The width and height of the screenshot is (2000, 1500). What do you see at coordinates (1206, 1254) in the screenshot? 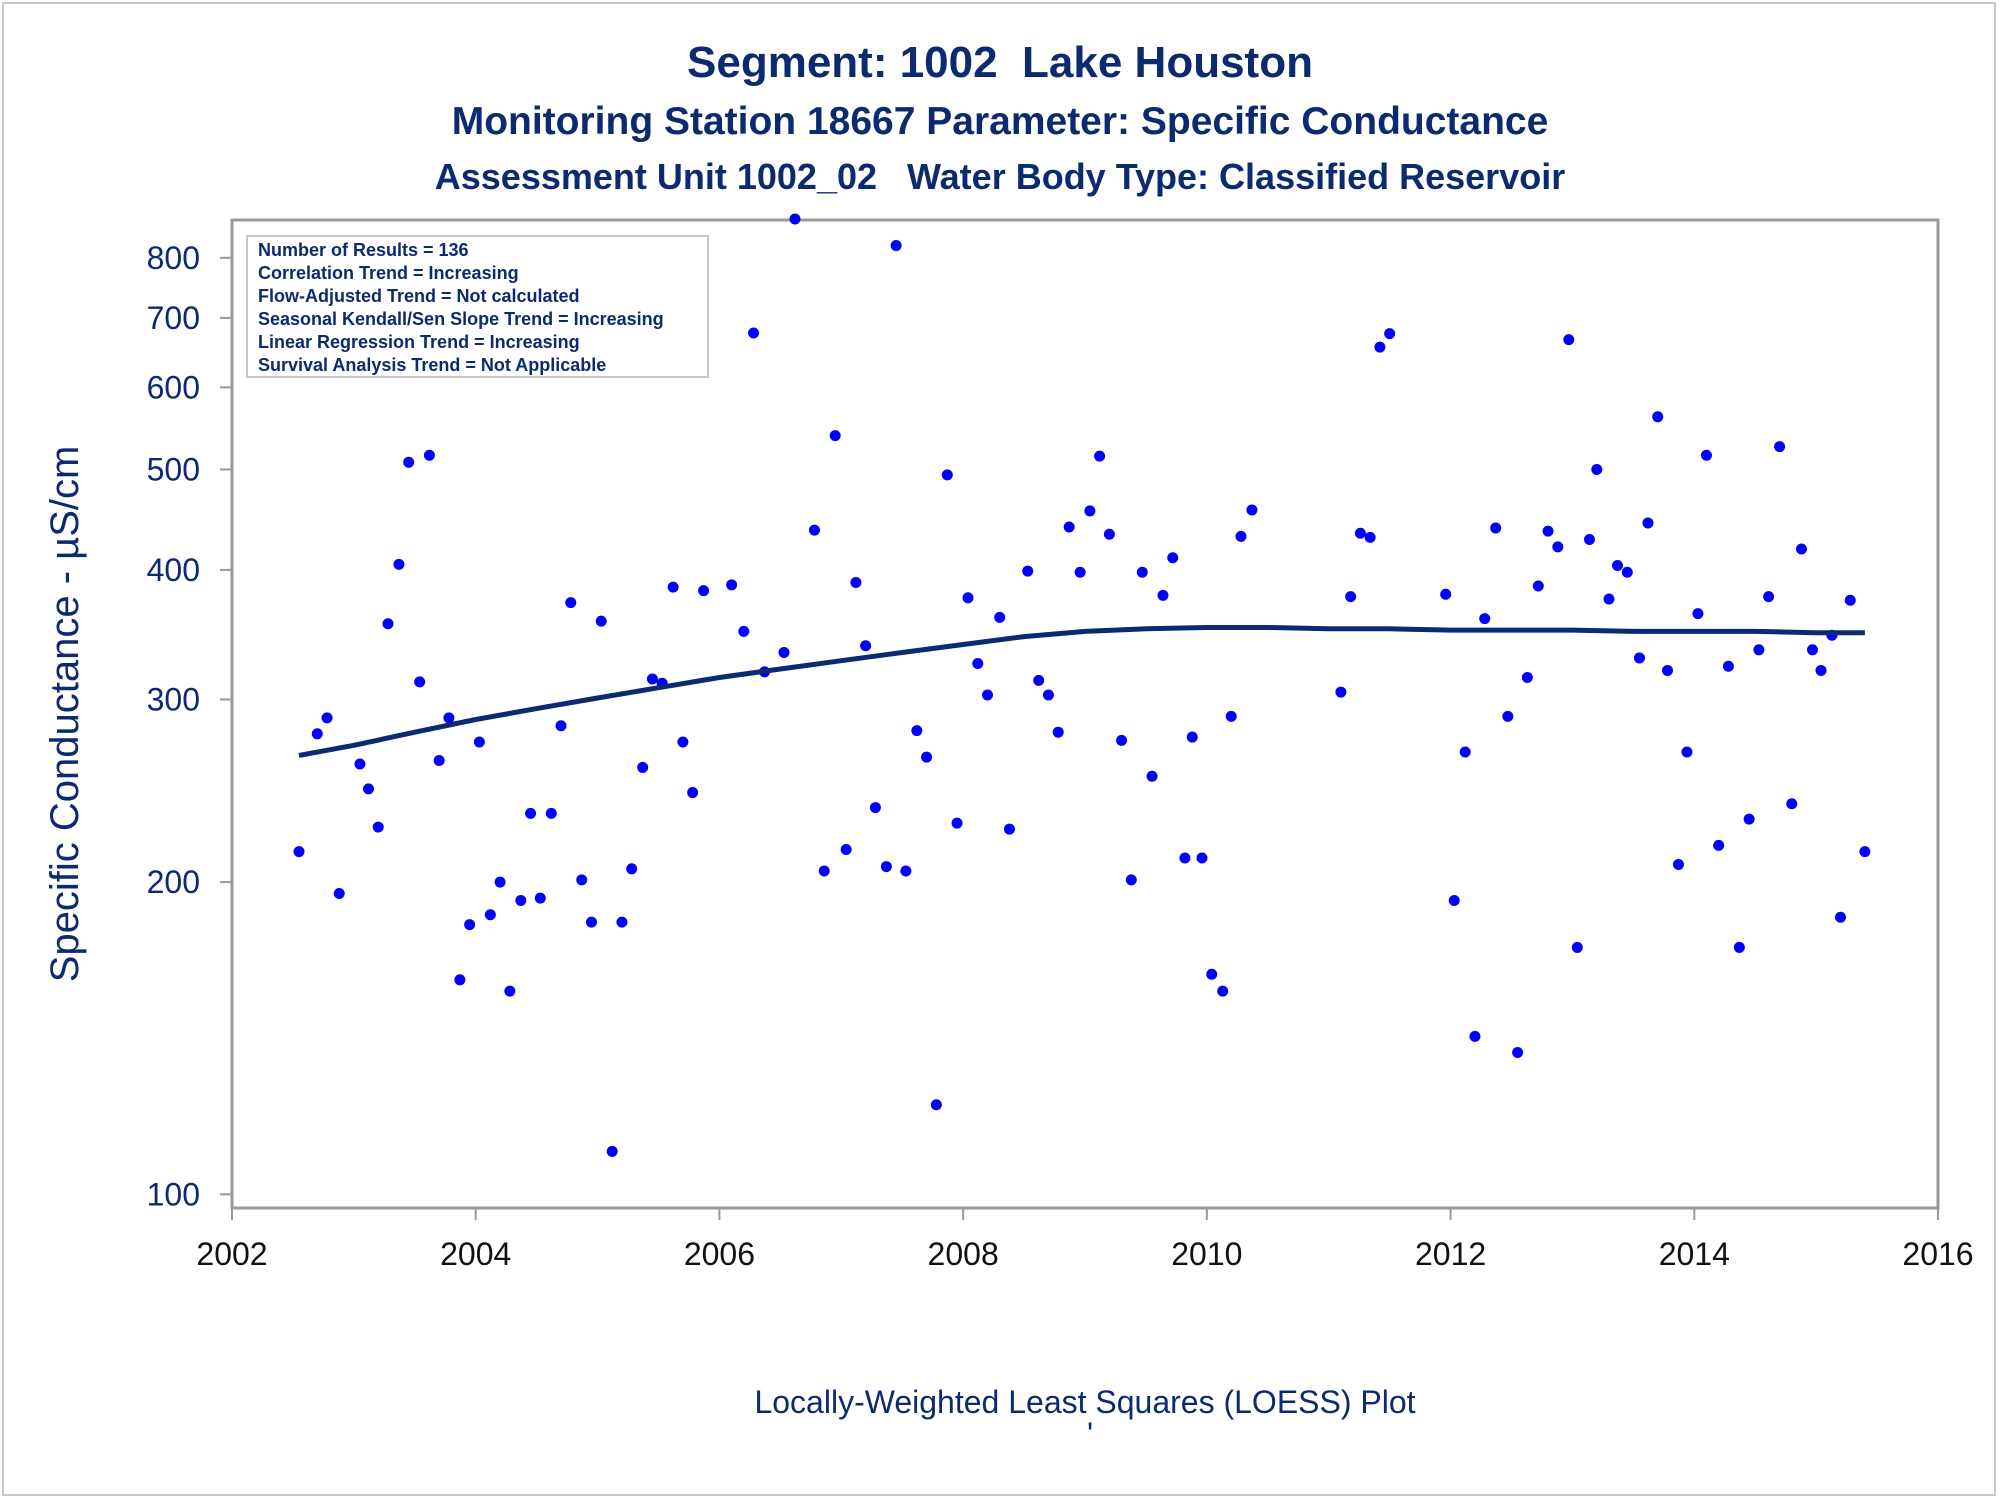
I see `x-tick-label: 2010` at bounding box center [1206, 1254].